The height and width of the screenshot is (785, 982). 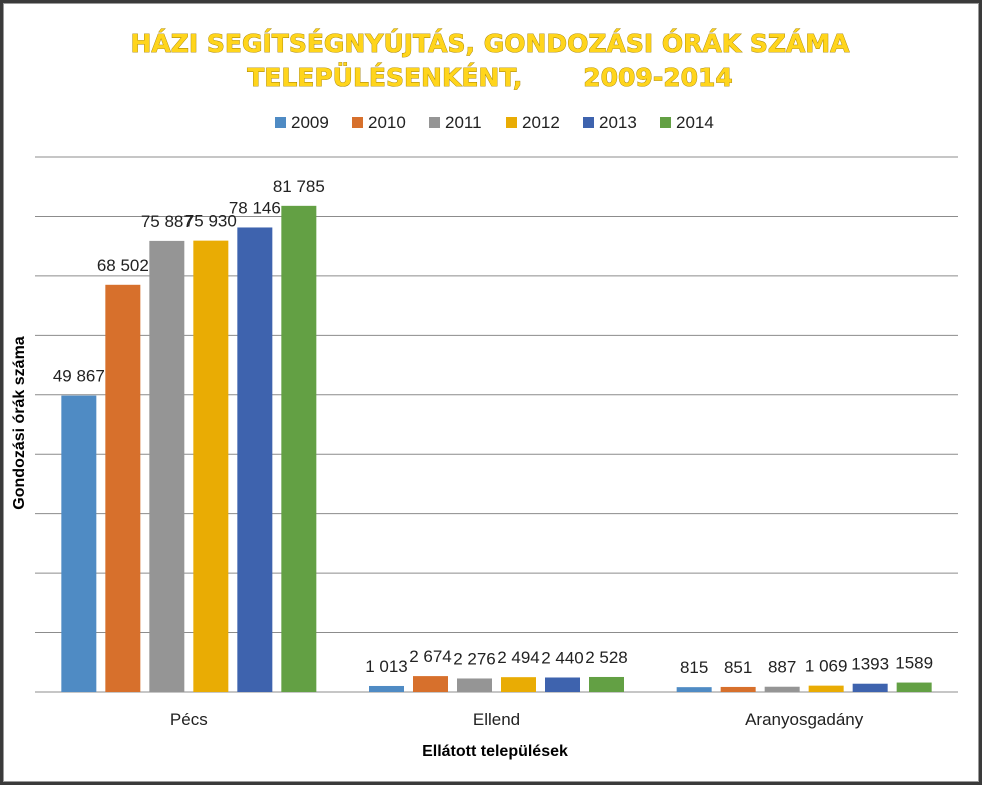 I want to click on data-label: 68 502, so click(x=123, y=265).